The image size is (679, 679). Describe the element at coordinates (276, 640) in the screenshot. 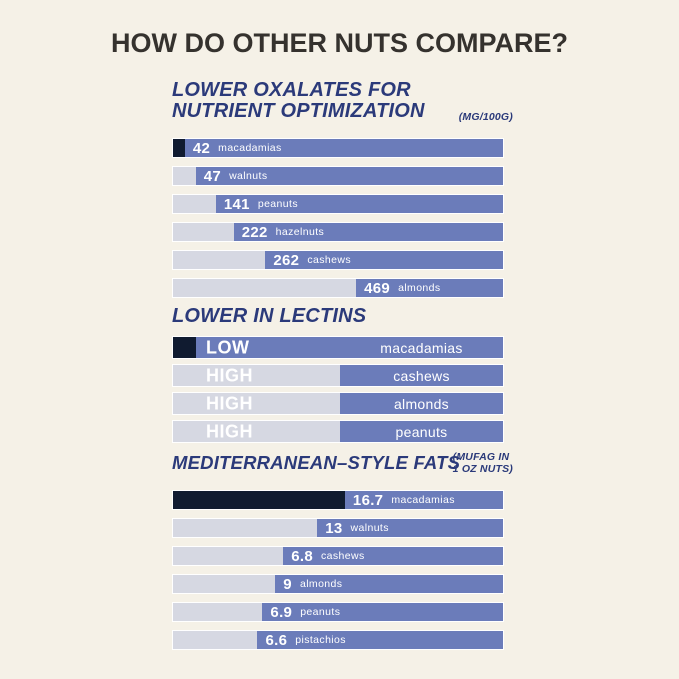

I see `bar-value: 6.6` at that location.